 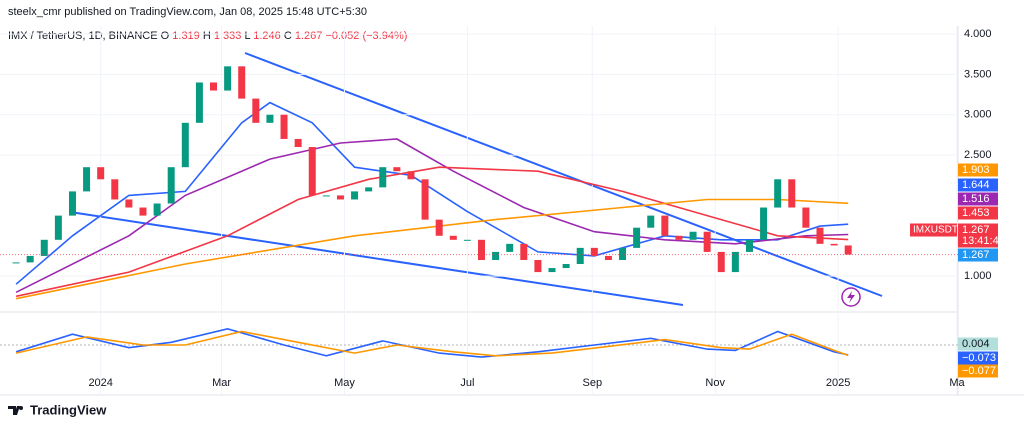 I want to click on line-series, so click(x=432, y=342).